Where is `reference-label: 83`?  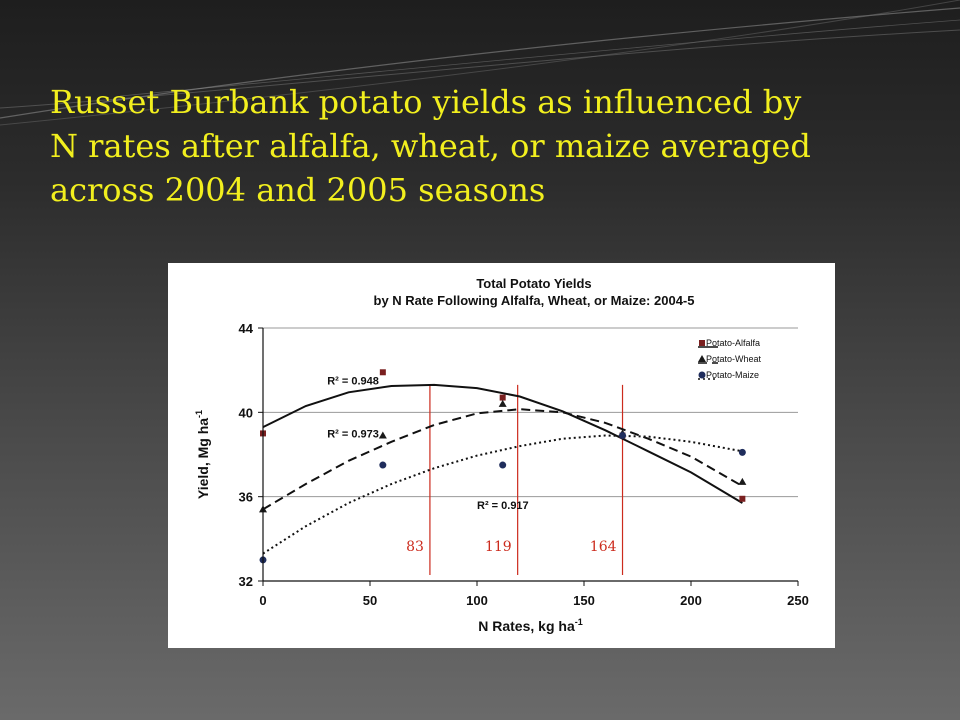
reference-label: 83 is located at coordinates (415, 547).